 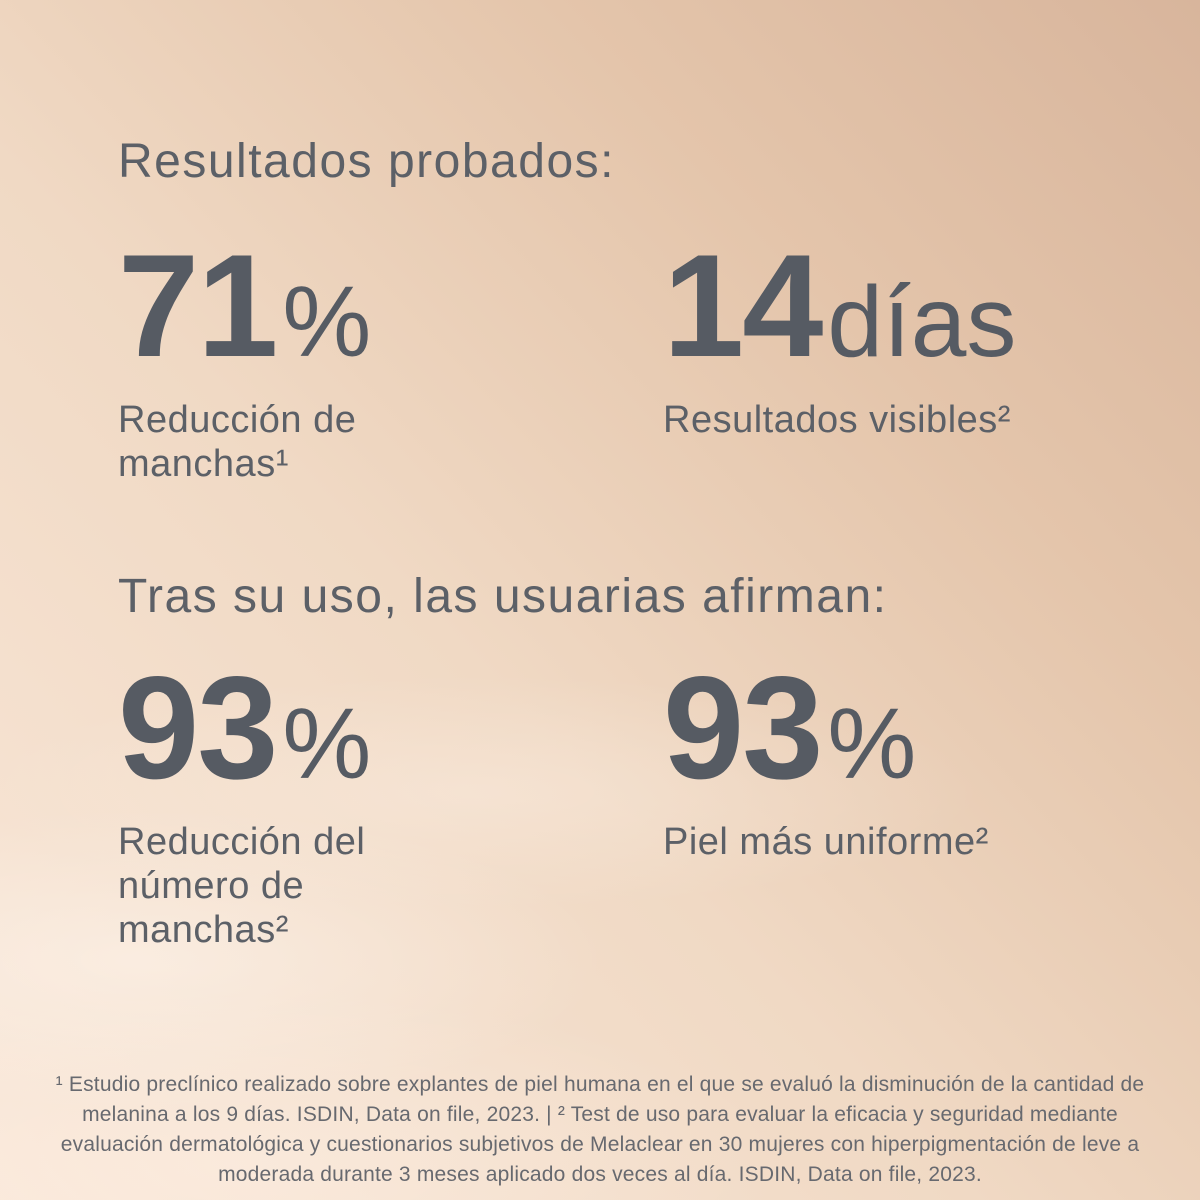 What do you see at coordinates (503, 596) in the screenshot?
I see `heading-user-claims: Tras su uso, las usuarias afirman:` at bounding box center [503, 596].